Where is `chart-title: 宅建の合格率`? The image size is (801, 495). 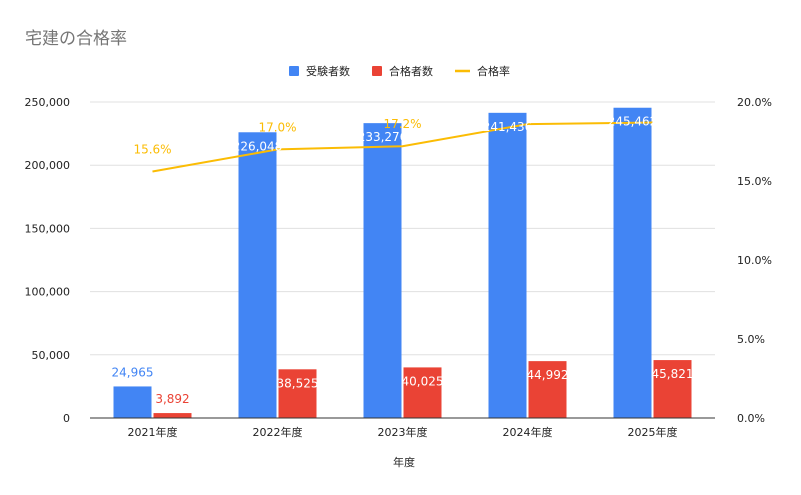
chart-title: 宅建の合格率 is located at coordinates (76, 39).